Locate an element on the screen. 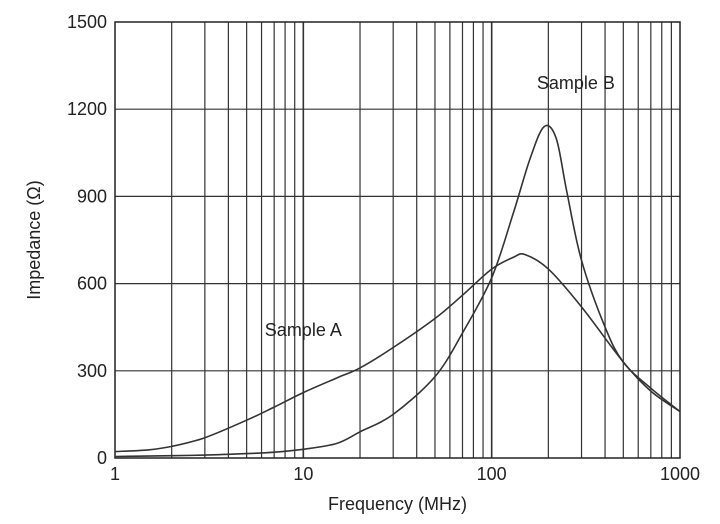  y-tick-labels: 0 300 600 900 1200 1500 is located at coordinates (87, 240).